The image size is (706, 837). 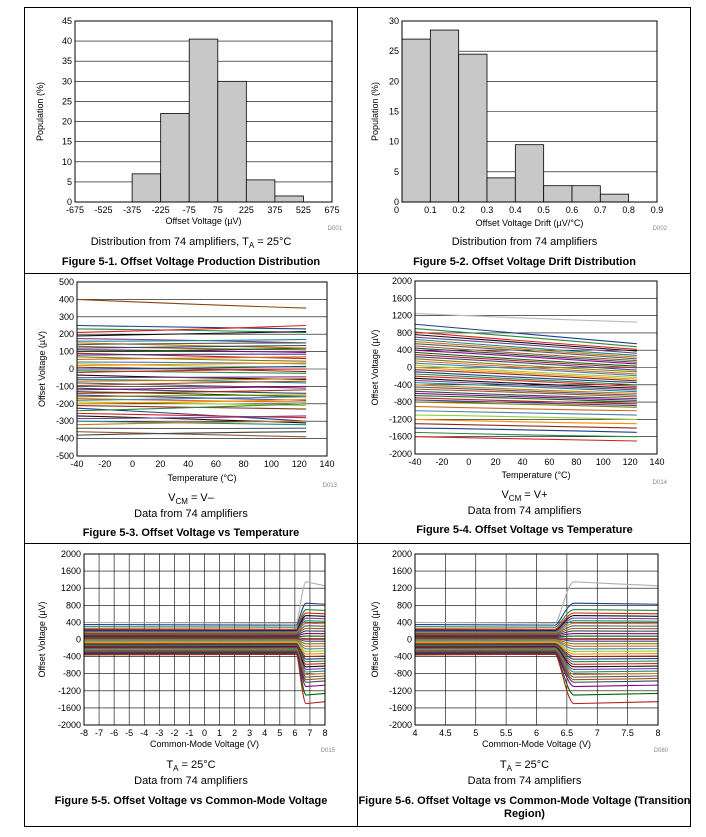 I want to click on x-tick-label: 7, so click(x=309, y=733).